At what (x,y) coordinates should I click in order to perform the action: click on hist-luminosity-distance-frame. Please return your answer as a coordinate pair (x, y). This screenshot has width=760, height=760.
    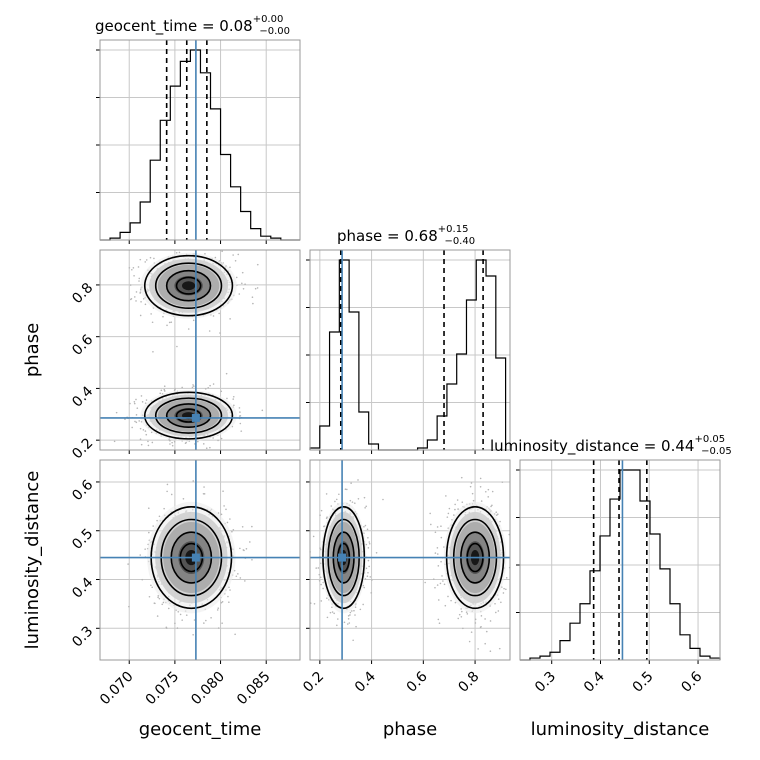
    Looking at the image, I should click on (620, 560).